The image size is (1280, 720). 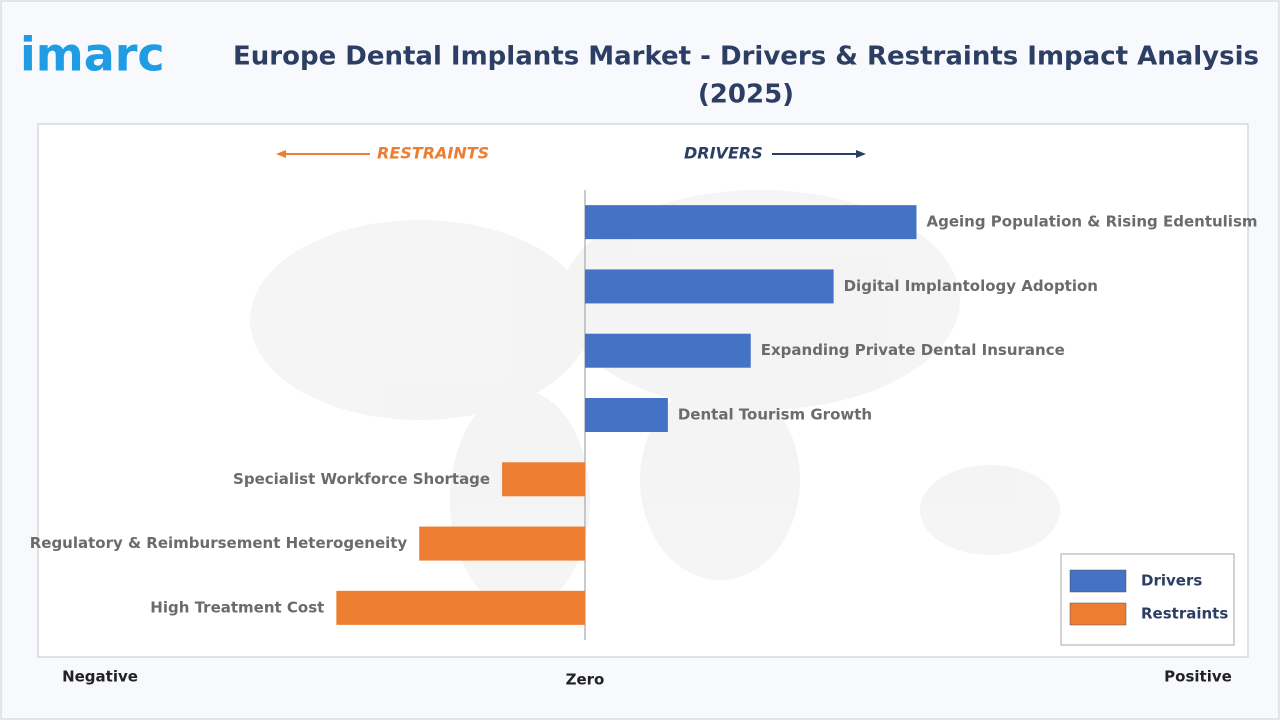 I want to click on category-label: Expanding Private Dental Insurance, so click(x=913, y=350).